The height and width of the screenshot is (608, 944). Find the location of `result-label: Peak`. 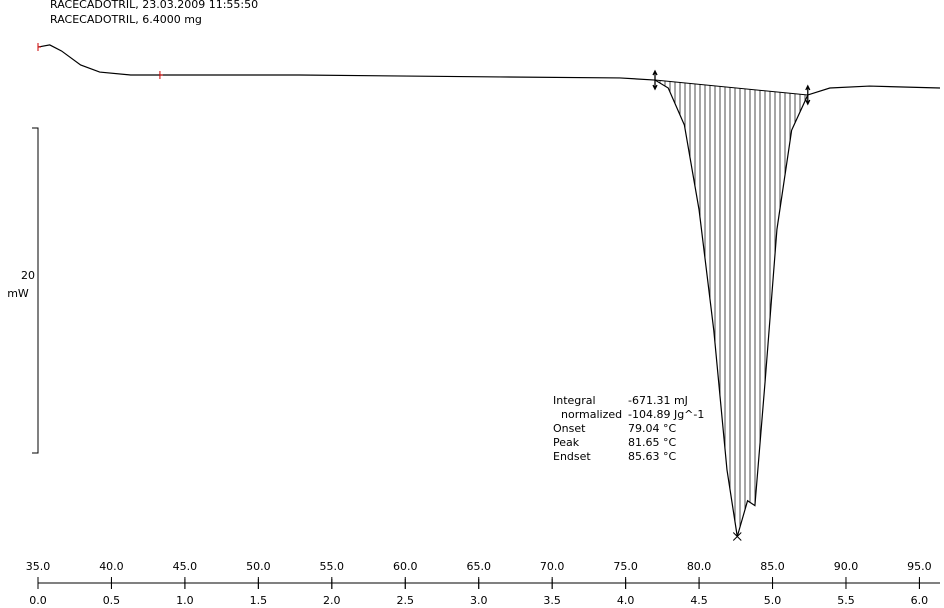

result-label: Peak is located at coordinates (566, 442).